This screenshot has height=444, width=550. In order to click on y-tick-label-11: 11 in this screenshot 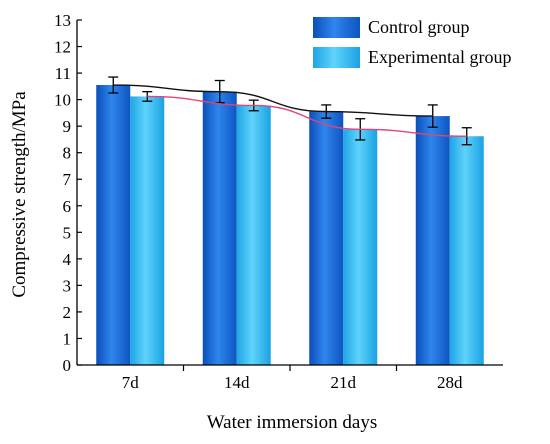, I will do `click(63, 73)`.